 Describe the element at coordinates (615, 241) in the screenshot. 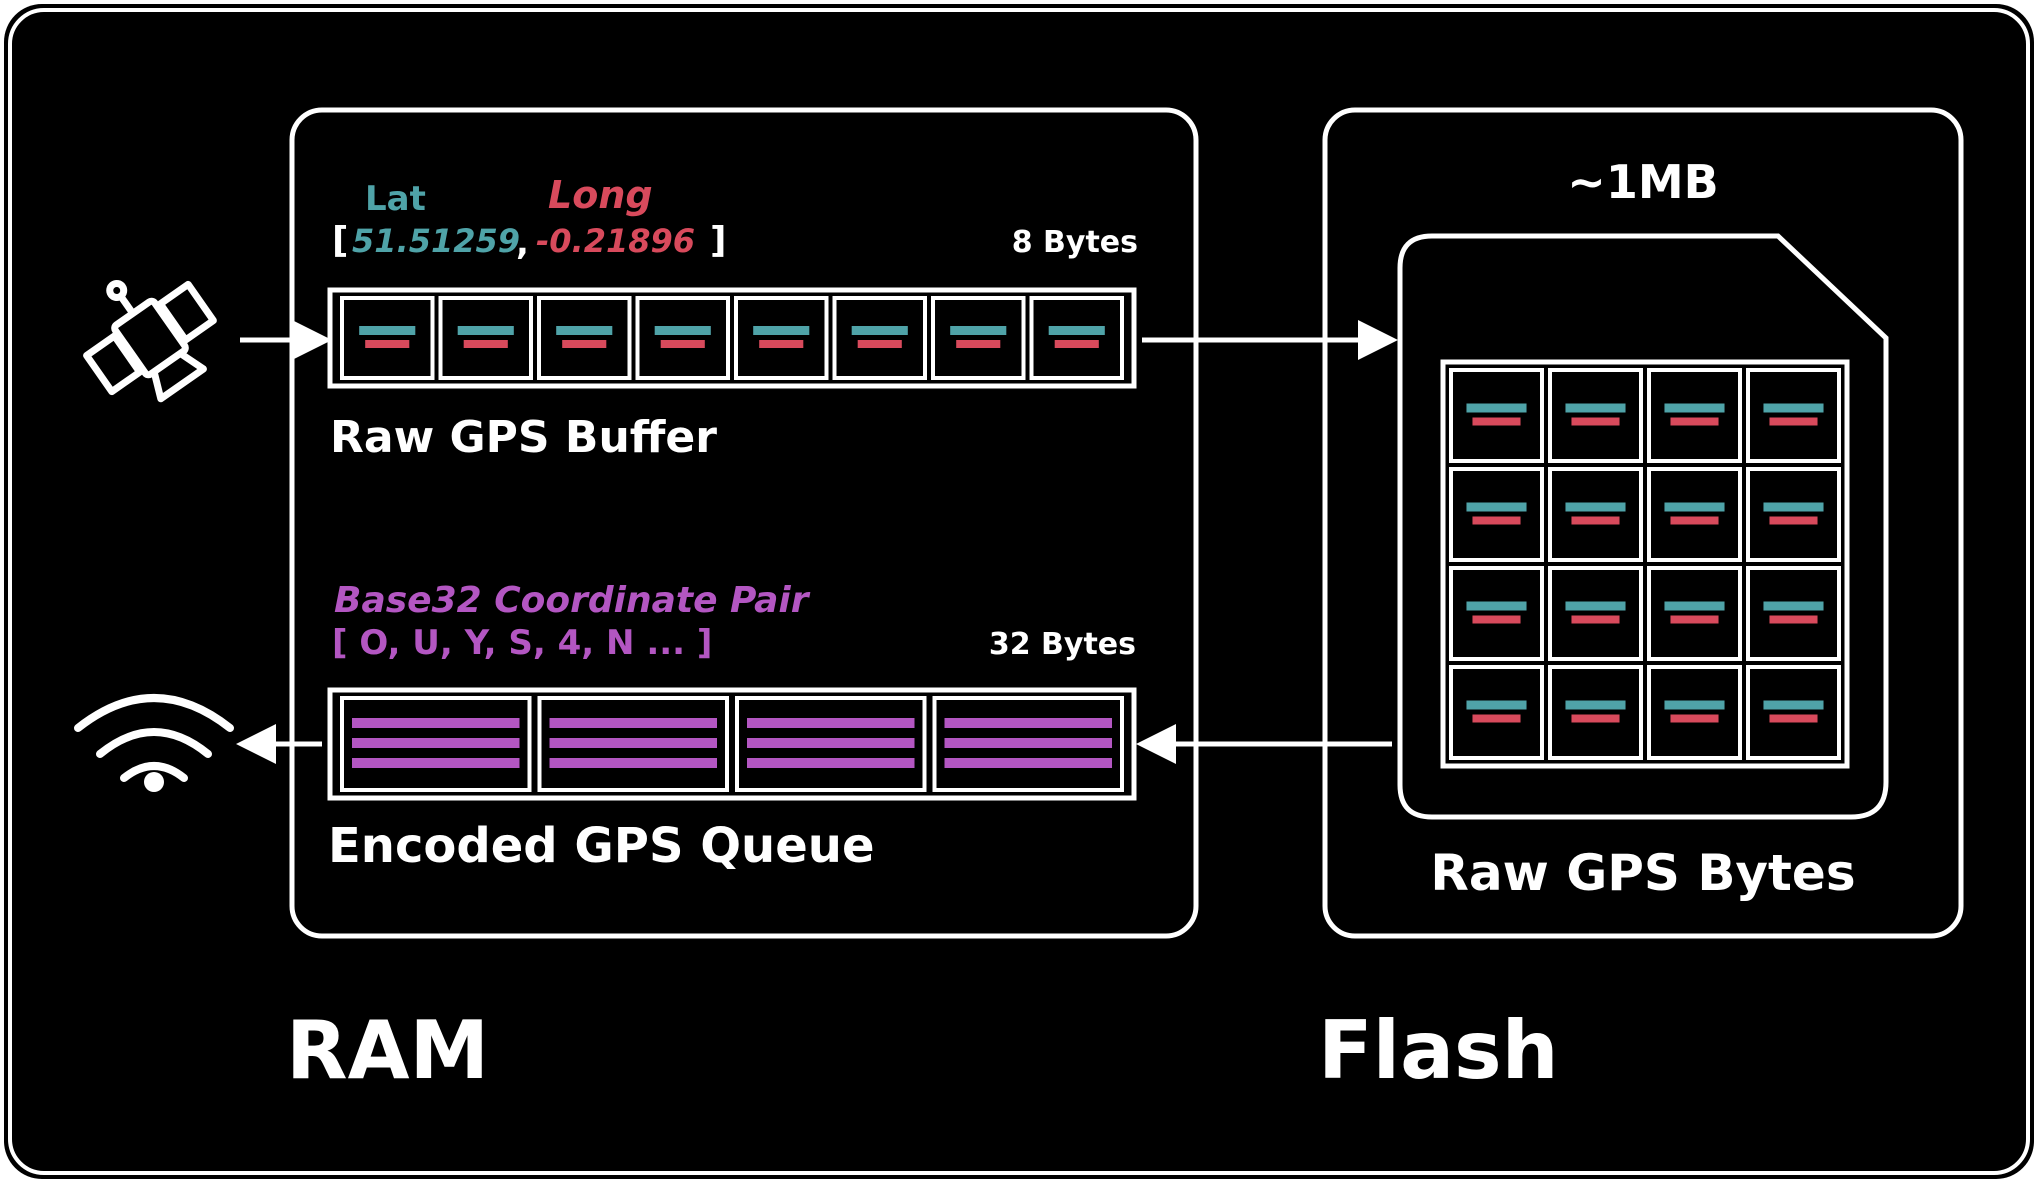

I see `long-value: -0.21896` at that location.